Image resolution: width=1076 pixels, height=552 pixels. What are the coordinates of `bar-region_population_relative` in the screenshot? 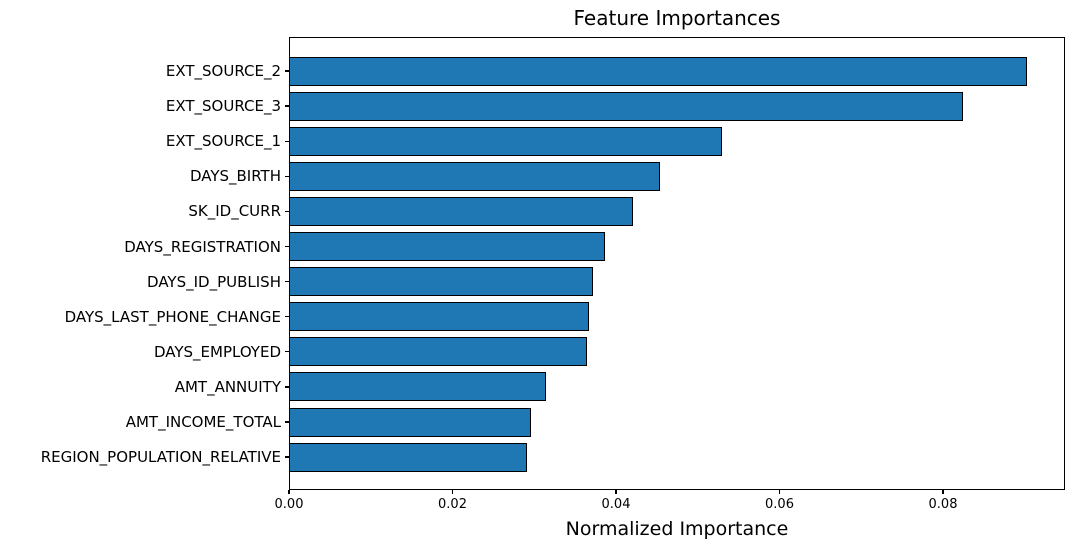 It's located at (408, 457).